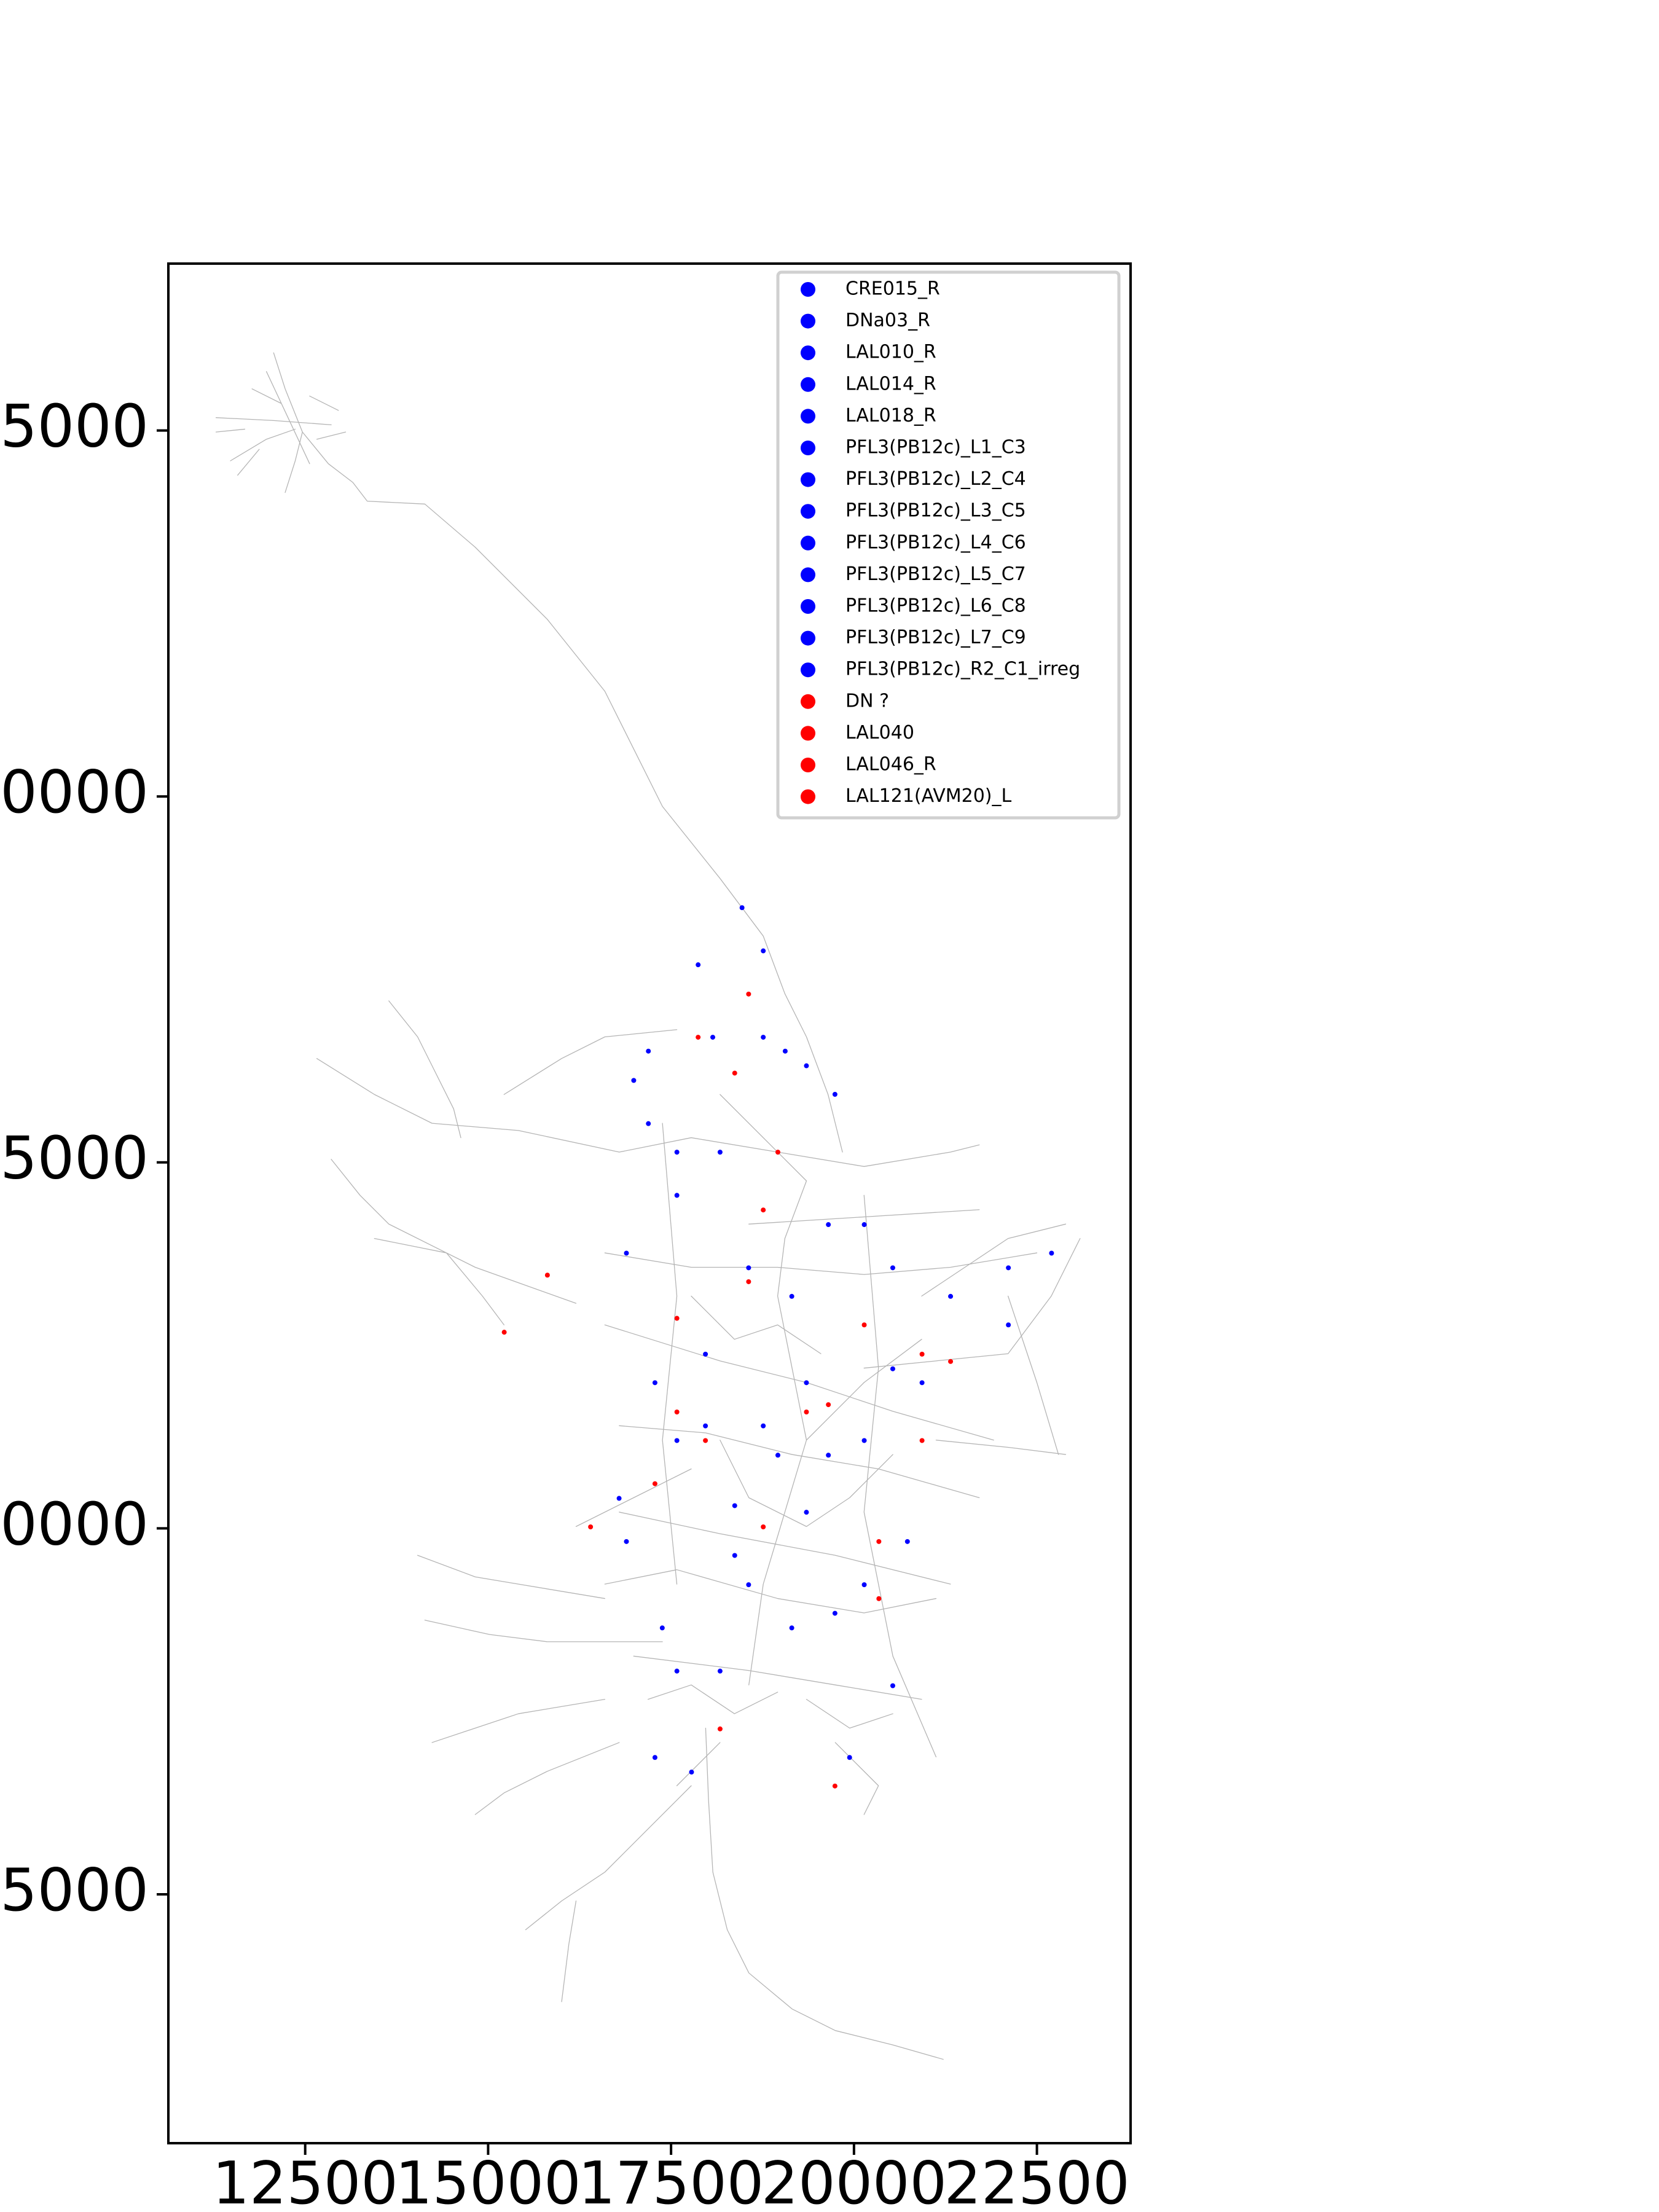 The image size is (1659, 2212). What do you see at coordinates (305, 2181) in the screenshot?
I see `x-tick-label: 12500` at bounding box center [305, 2181].